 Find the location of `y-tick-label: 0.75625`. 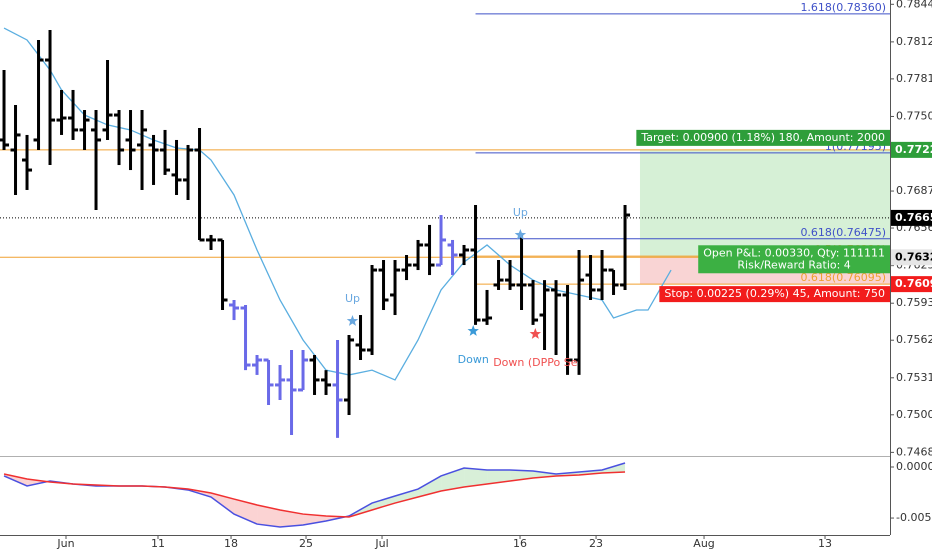

y-tick-label: 0.75625 is located at coordinates (914, 339).